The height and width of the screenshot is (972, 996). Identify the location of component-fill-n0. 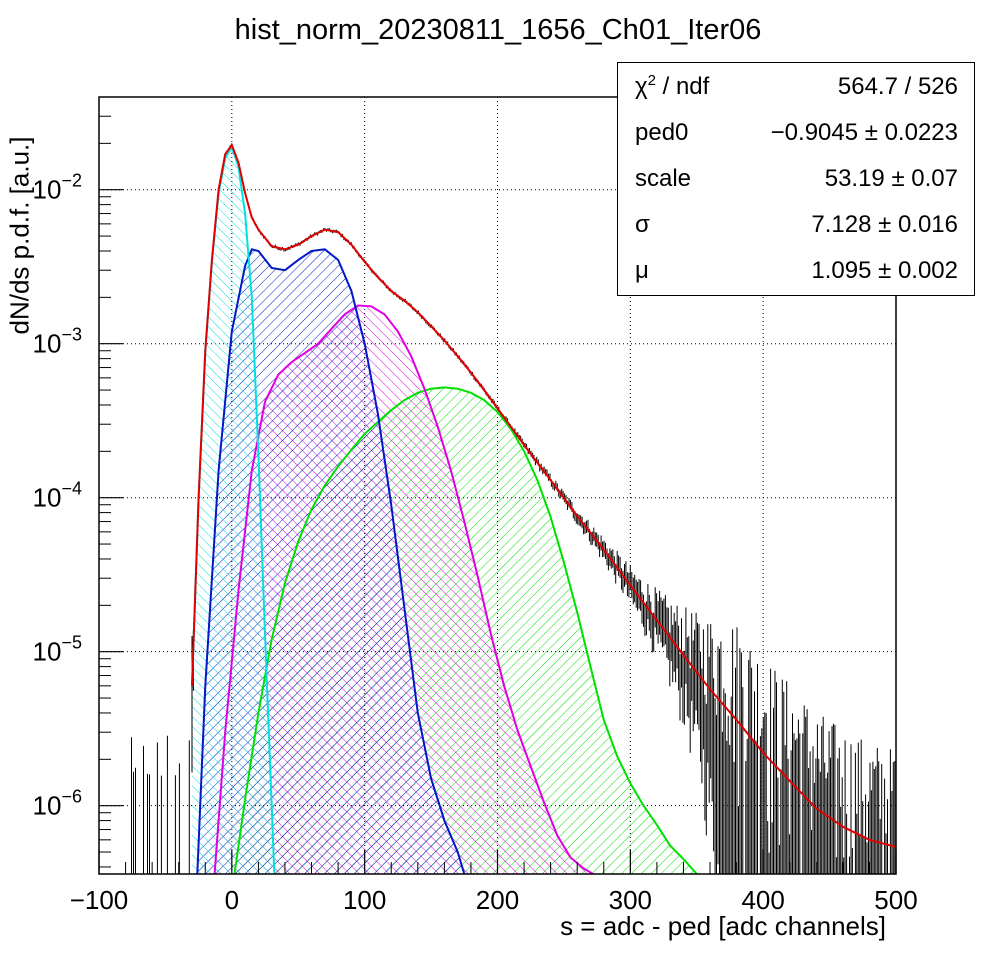
(233, 510).